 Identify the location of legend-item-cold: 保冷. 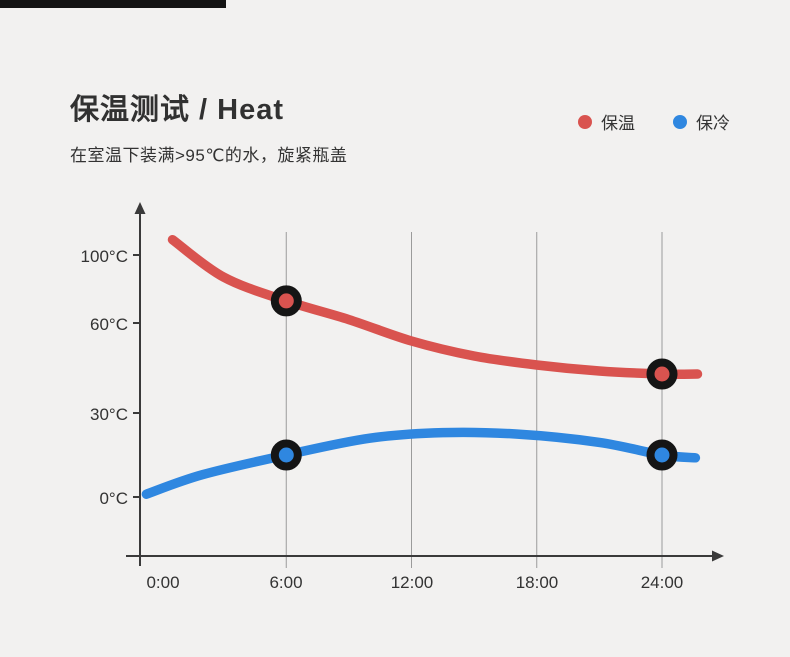
(701, 121).